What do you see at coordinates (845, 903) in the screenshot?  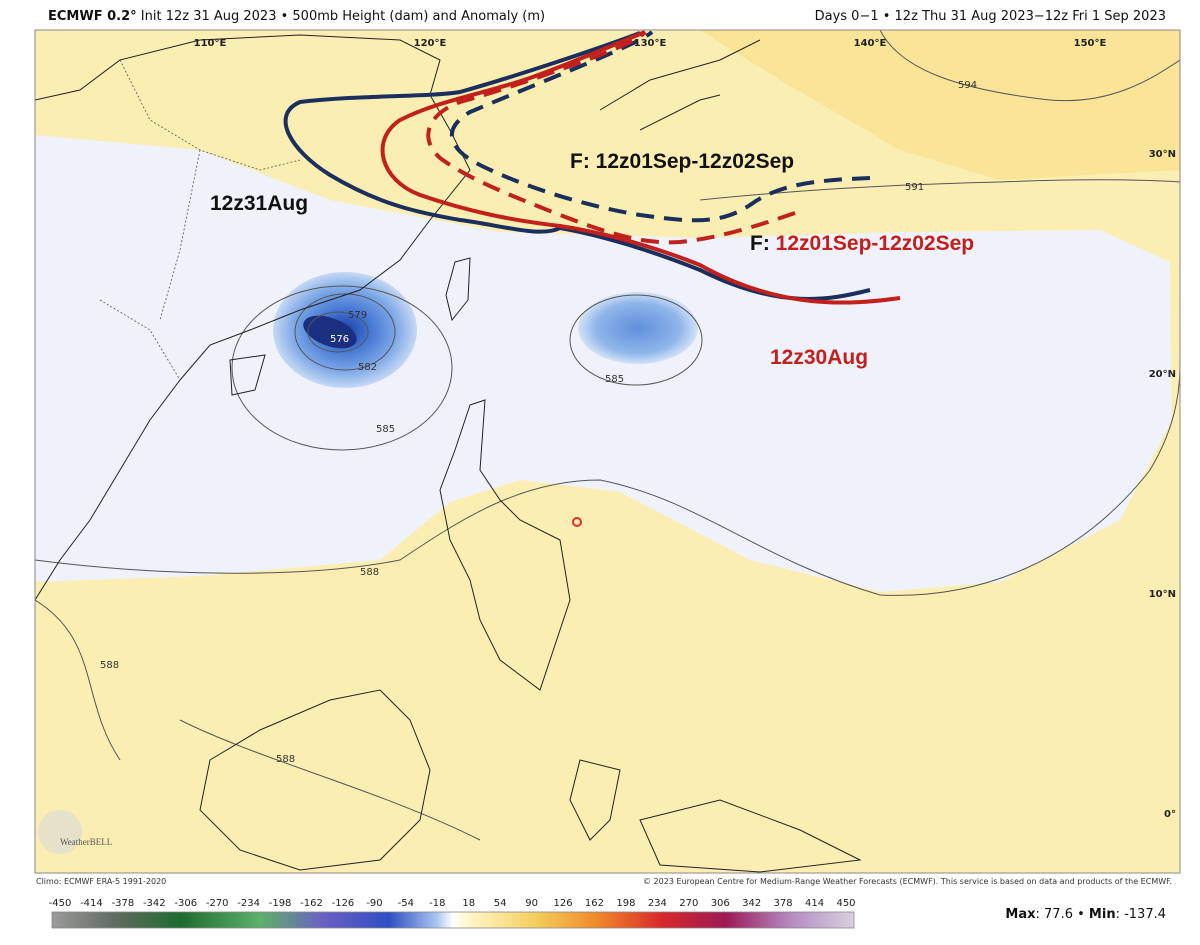 I see `colorbar-label: 450` at bounding box center [845, 903].